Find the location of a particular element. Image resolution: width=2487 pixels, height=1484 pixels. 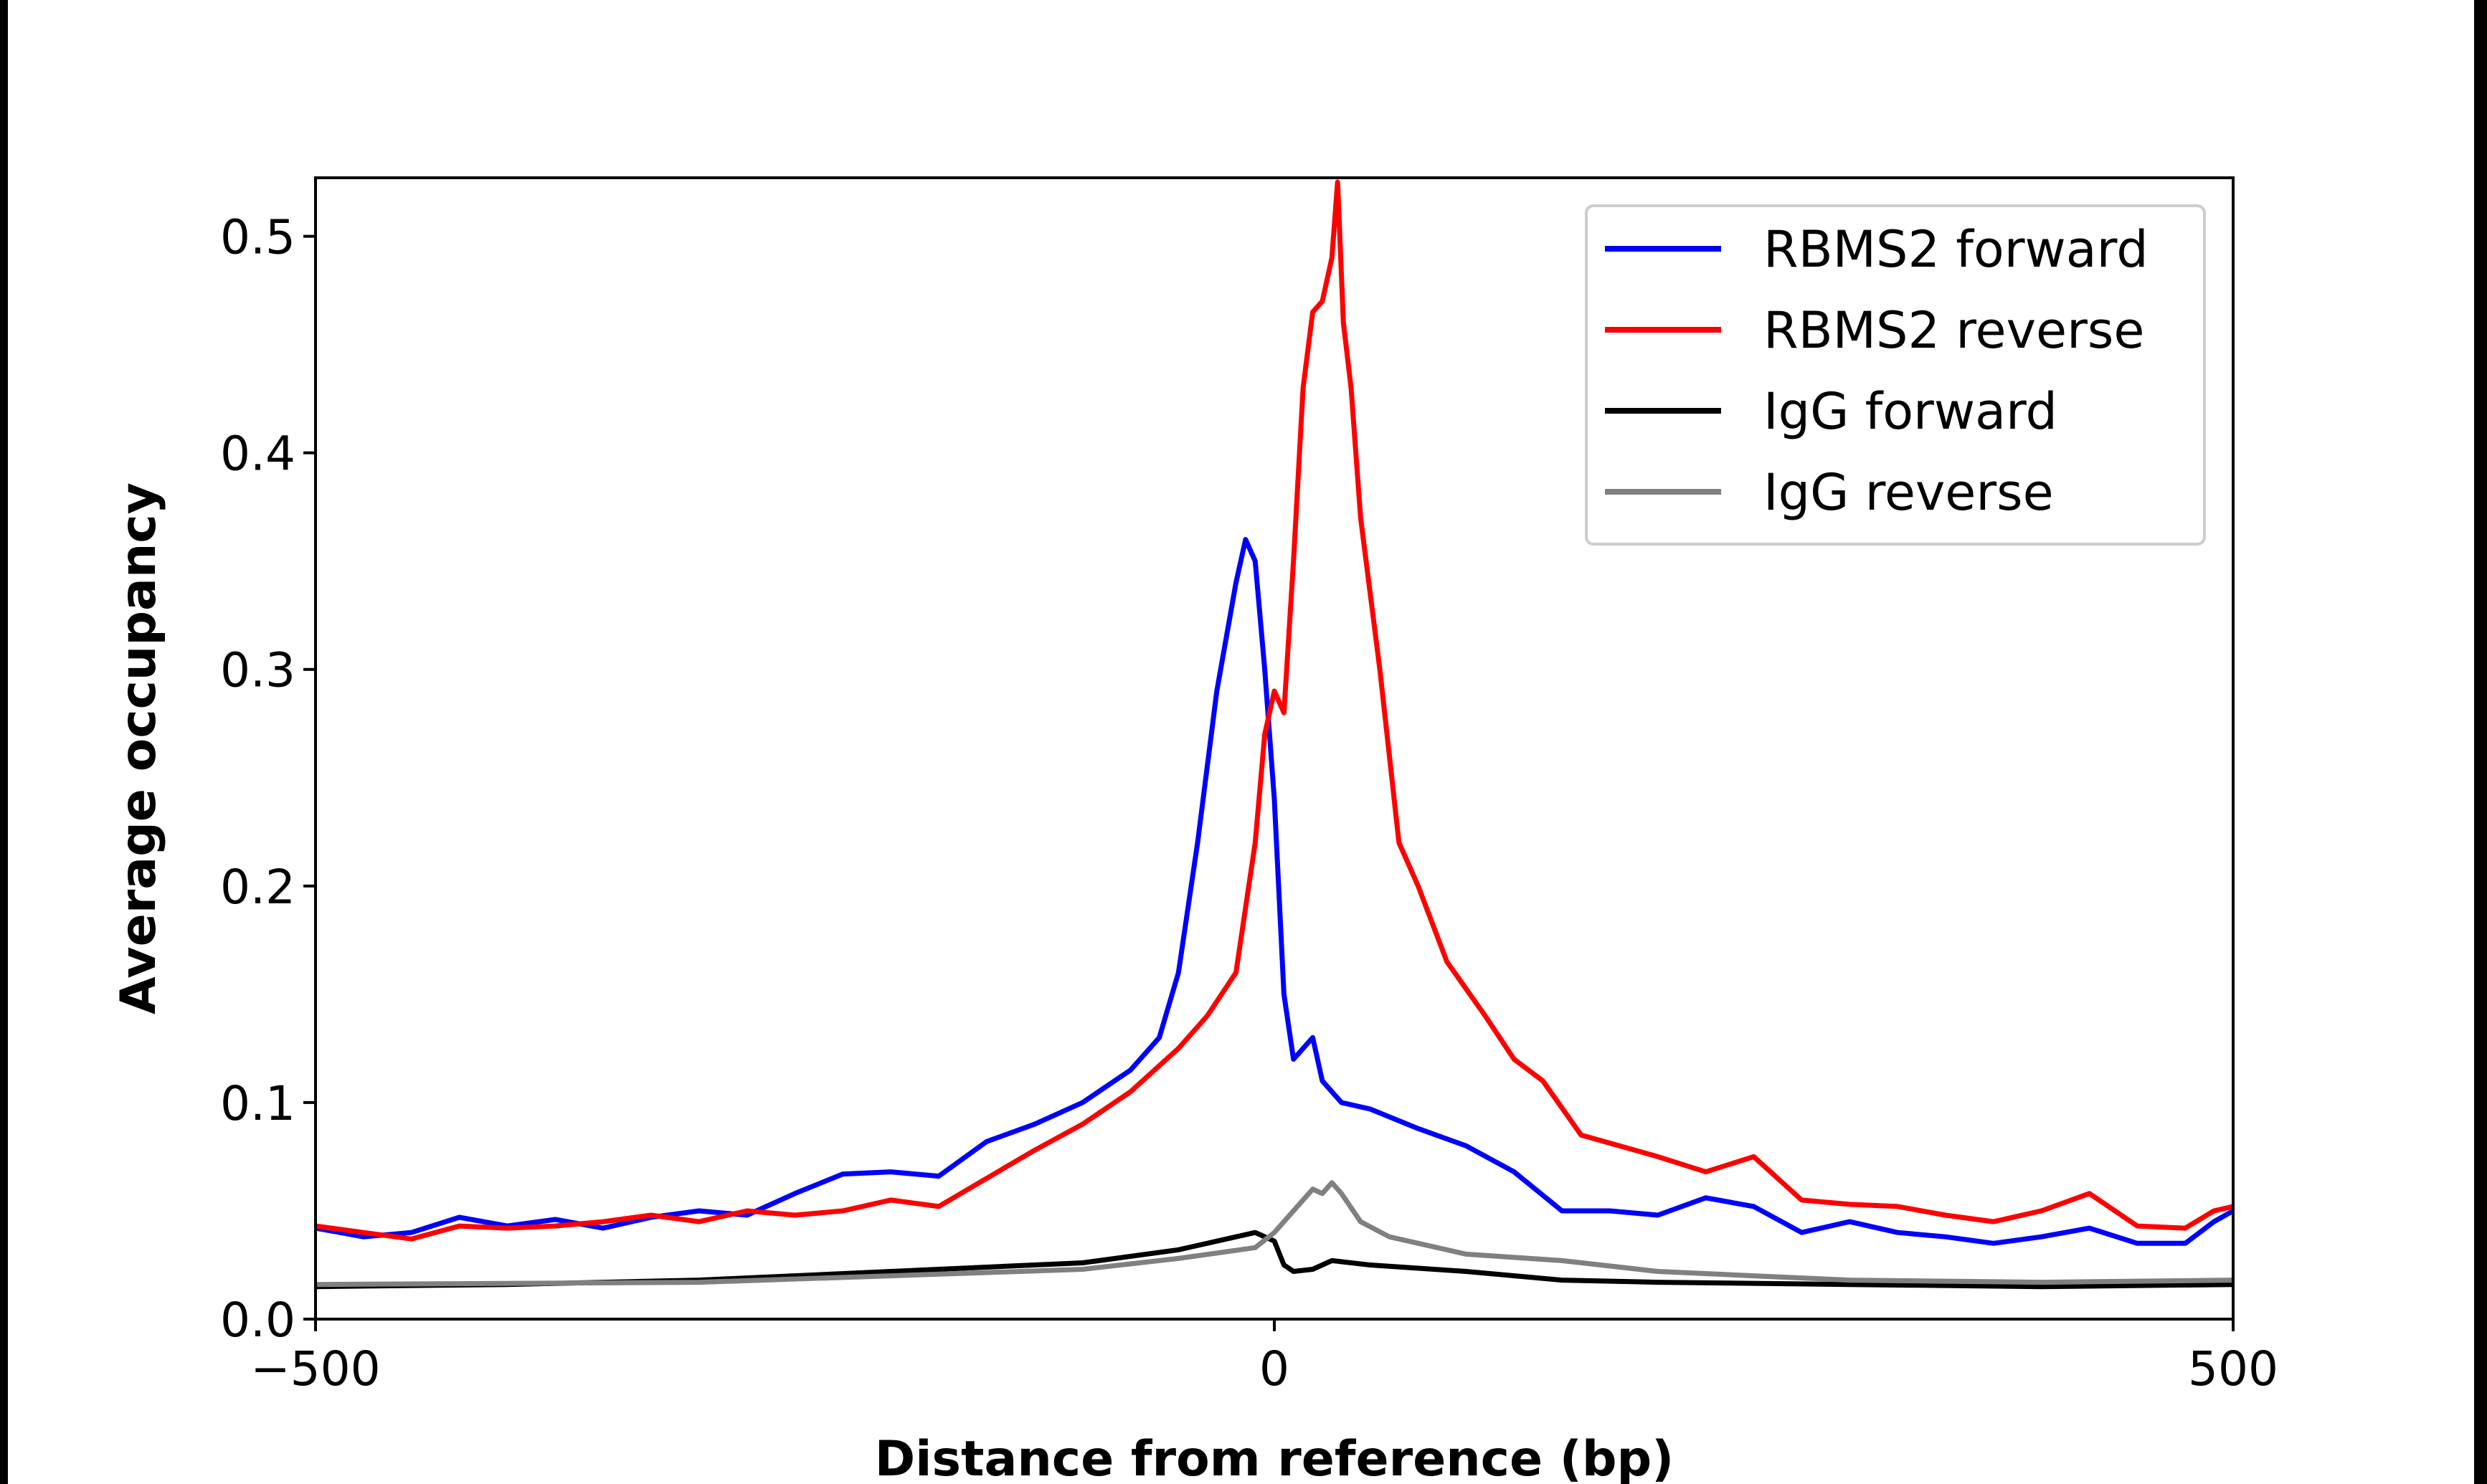

series-line-igg-reverse is located at coordinates (1275, 1234).